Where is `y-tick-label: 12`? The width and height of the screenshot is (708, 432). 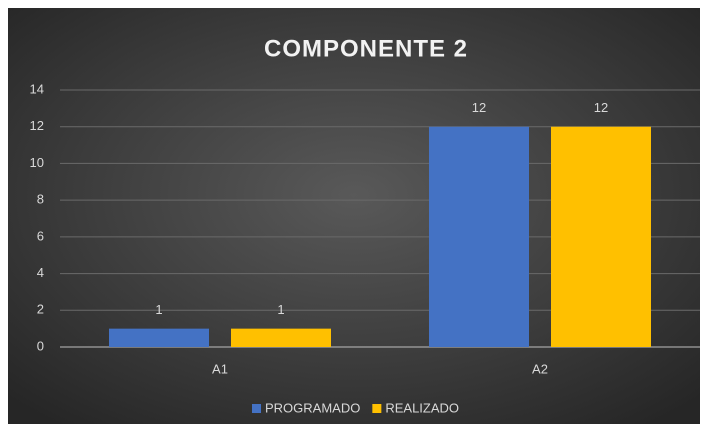
y-tick-label: 12 is located at coordinates (37, 125).